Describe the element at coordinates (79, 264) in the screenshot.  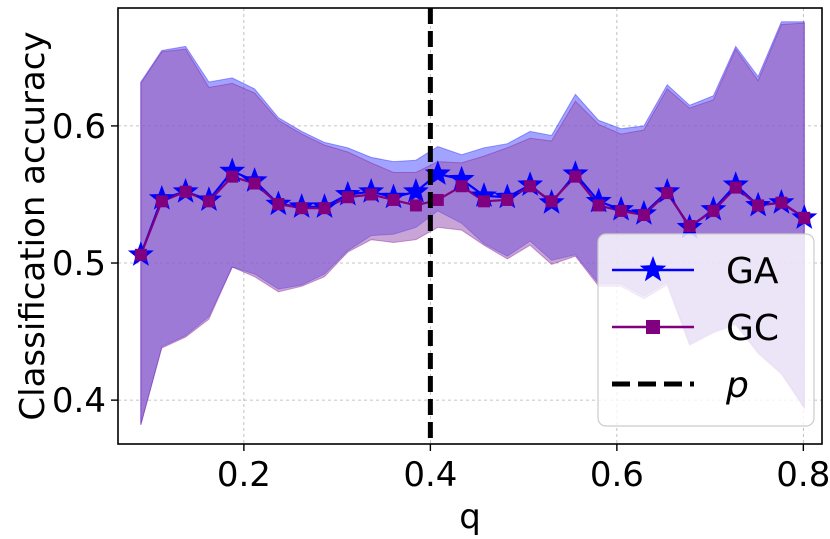
I see `y-tick-label-0.5: 0.5` at that location.